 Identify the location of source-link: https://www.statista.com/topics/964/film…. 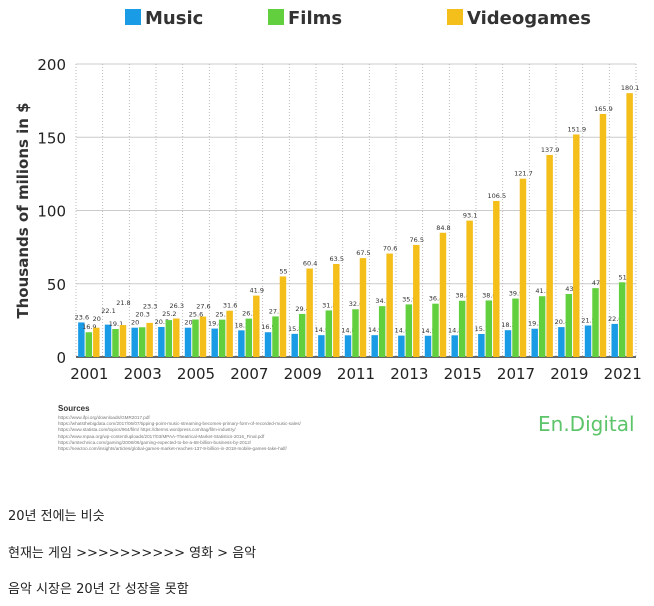
(147, 430).